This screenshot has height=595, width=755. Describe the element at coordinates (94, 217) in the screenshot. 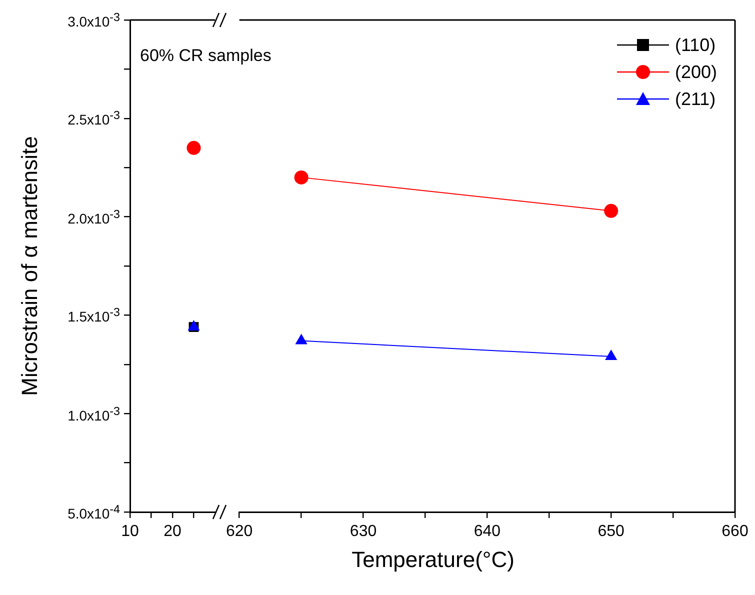

I see `y-tick-label: 2.0x10$^{-3}$` at that location.